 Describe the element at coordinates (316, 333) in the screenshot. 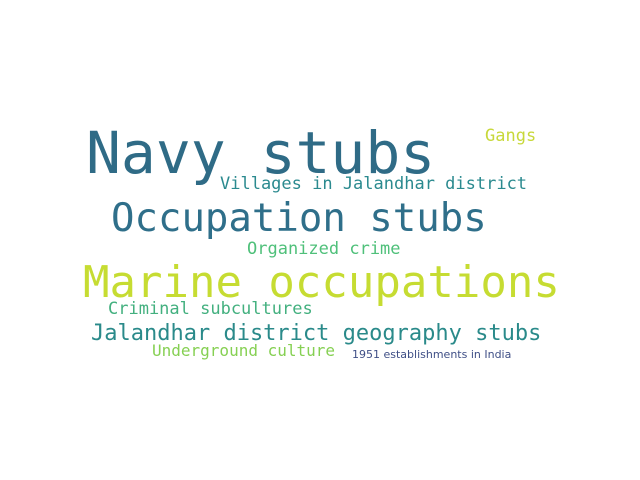

I see `word-jalandhar-district-geography-stubs: Jalandhar district geography stubs` at that location.